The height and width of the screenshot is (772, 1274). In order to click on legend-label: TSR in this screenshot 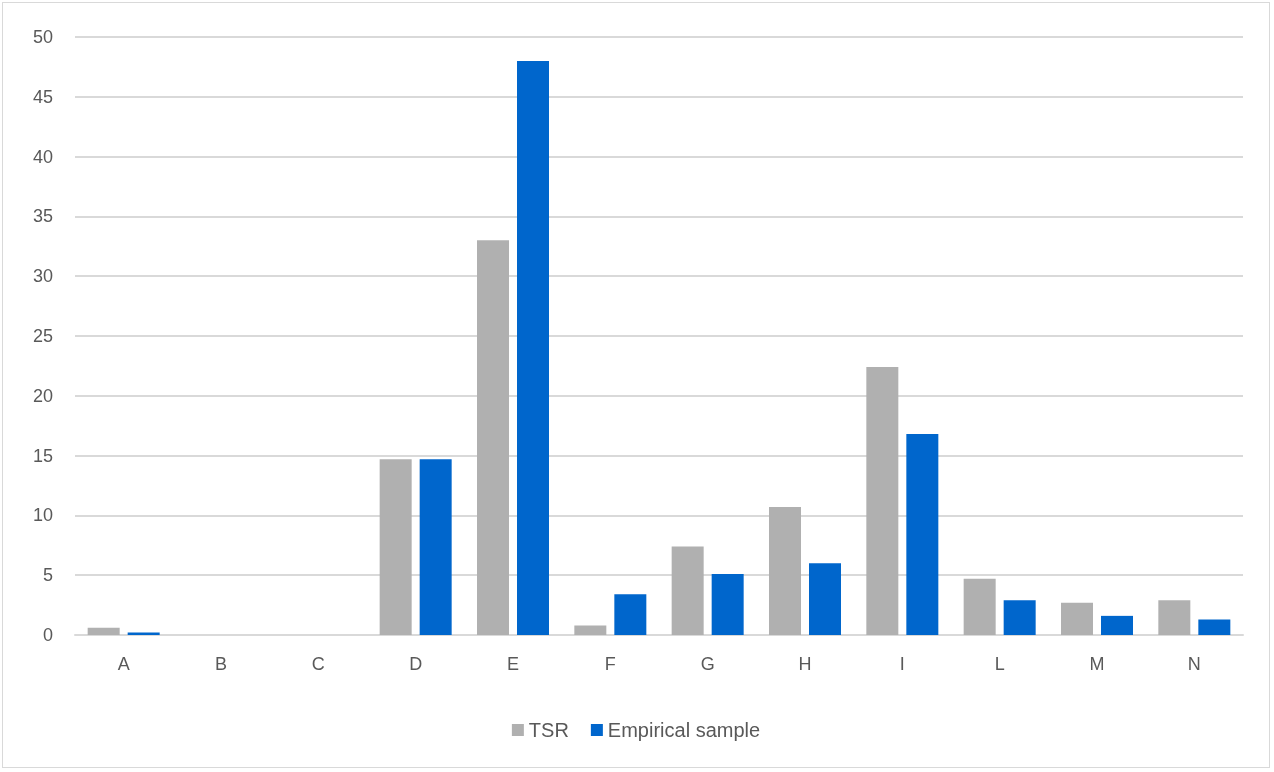, I will do `click(548, 730)`.